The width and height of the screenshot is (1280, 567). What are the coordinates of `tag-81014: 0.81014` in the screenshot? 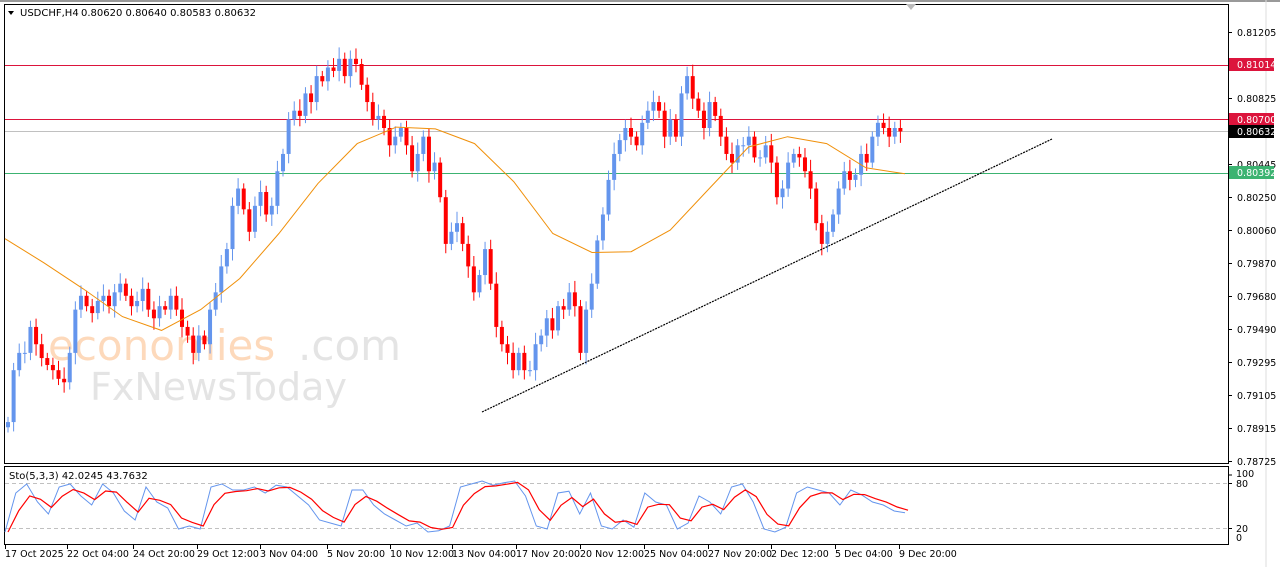 It's located at (1256, 65).